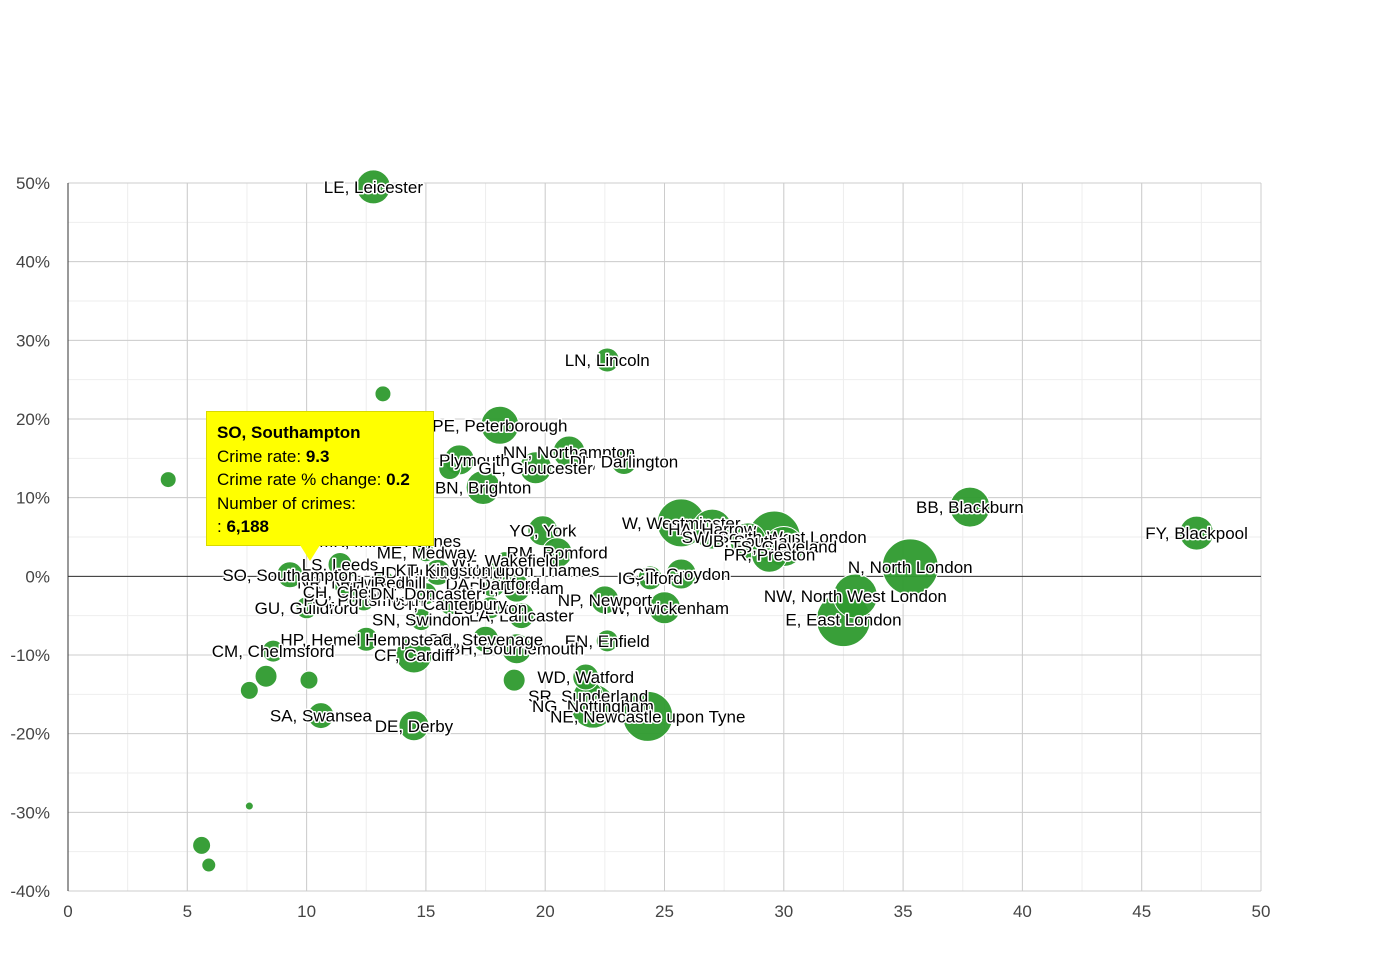  I want to click on bubble-label: DE, Derby, so click(414, 726).